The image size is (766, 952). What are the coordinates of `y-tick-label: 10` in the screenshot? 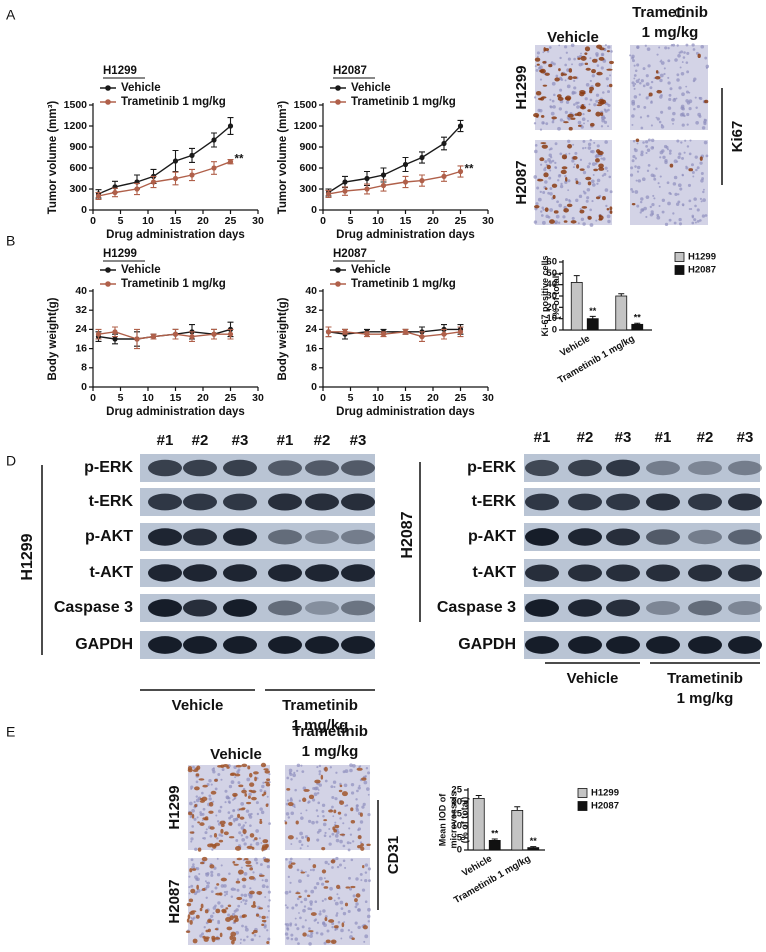 It's located at (456, 826).